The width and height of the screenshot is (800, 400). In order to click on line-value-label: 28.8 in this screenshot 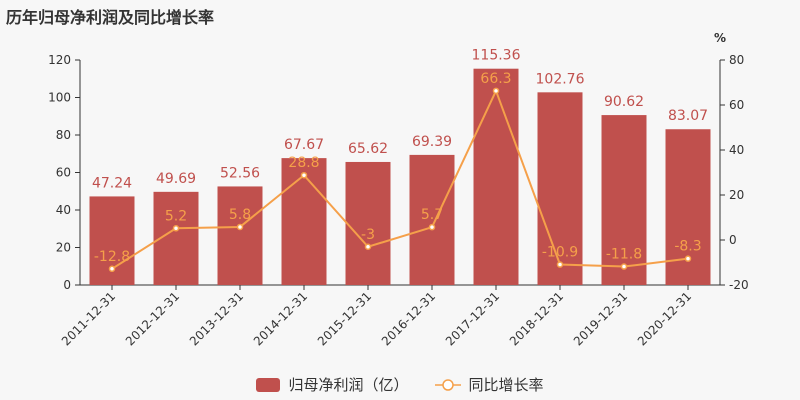, I will do `click(303, 163)`.